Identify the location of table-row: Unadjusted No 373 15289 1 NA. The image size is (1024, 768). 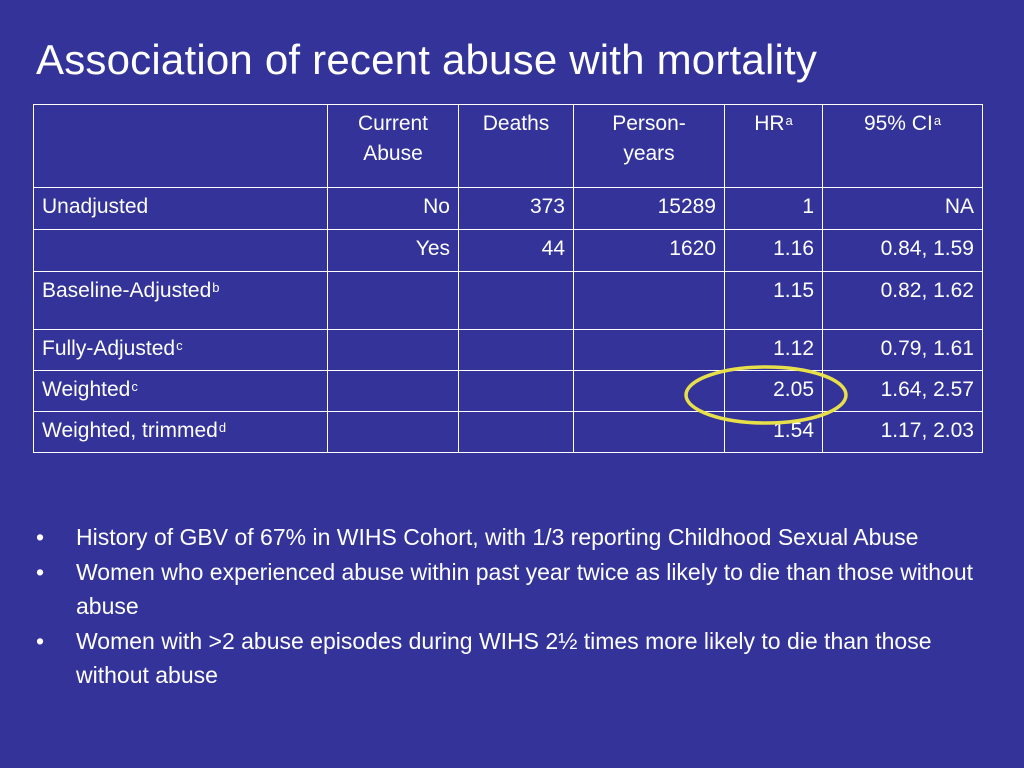
(508, 208).